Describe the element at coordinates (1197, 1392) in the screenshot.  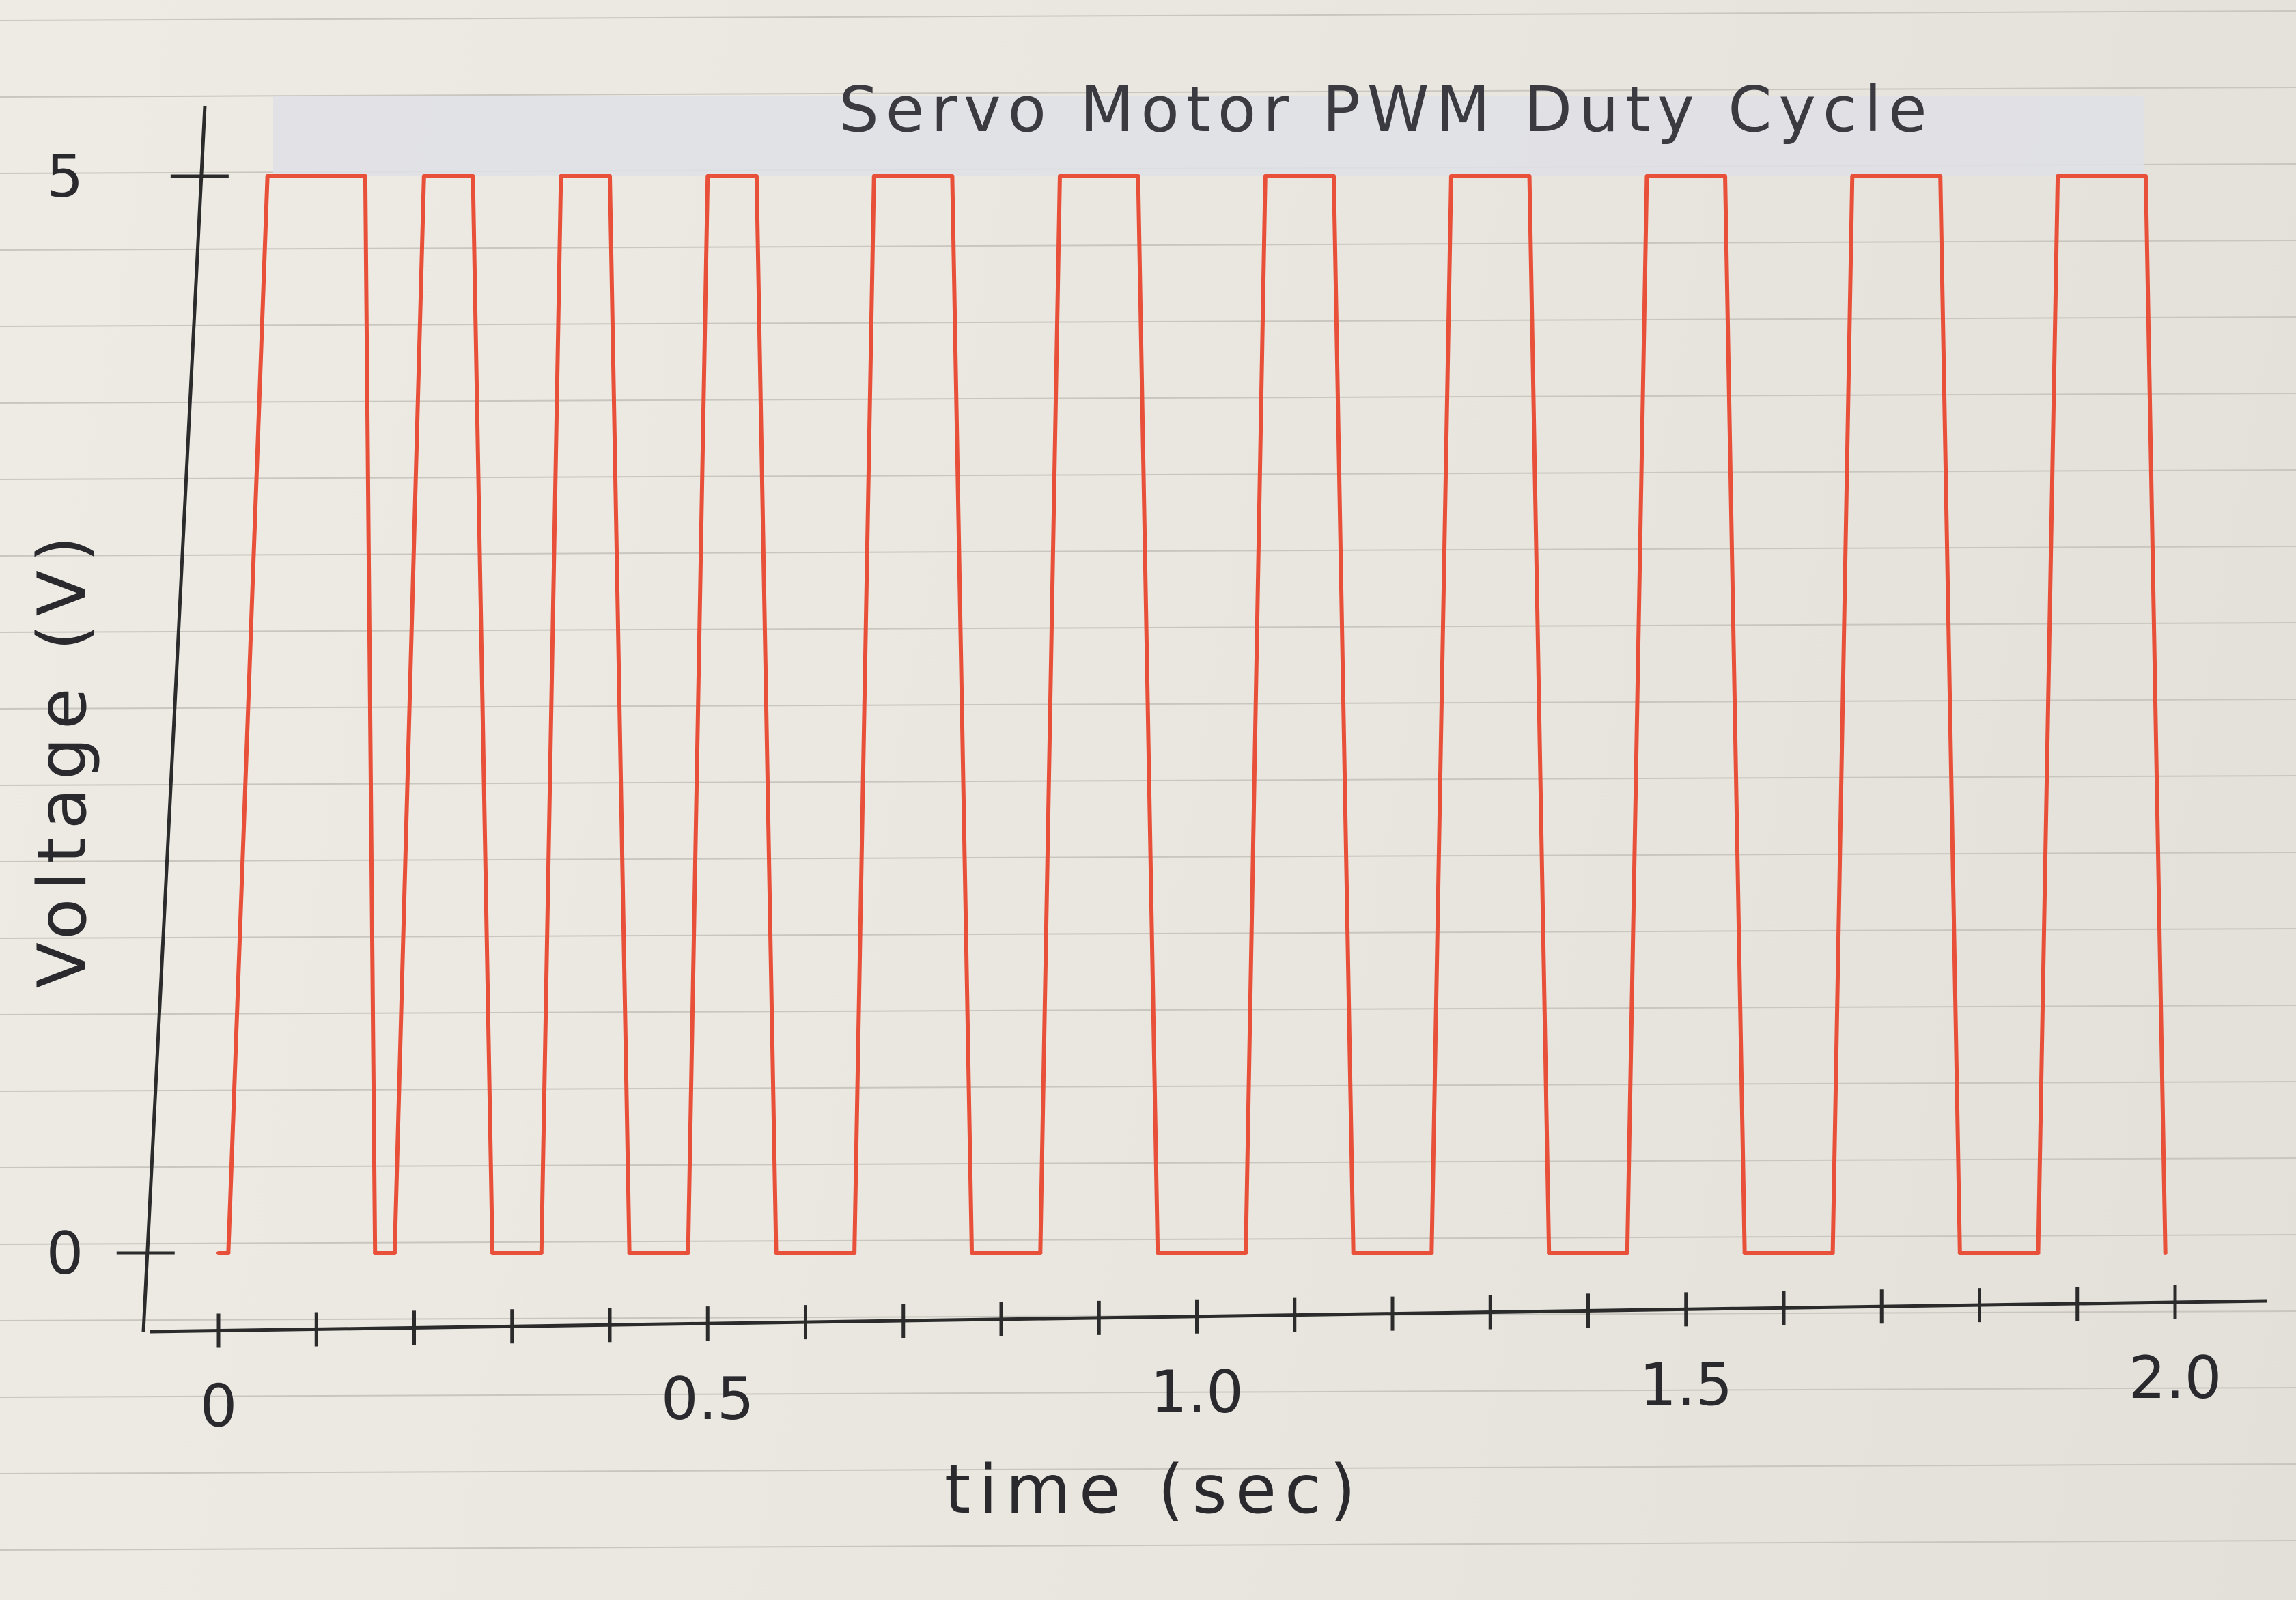
I see `x-tick-label: 1.0` at that location.